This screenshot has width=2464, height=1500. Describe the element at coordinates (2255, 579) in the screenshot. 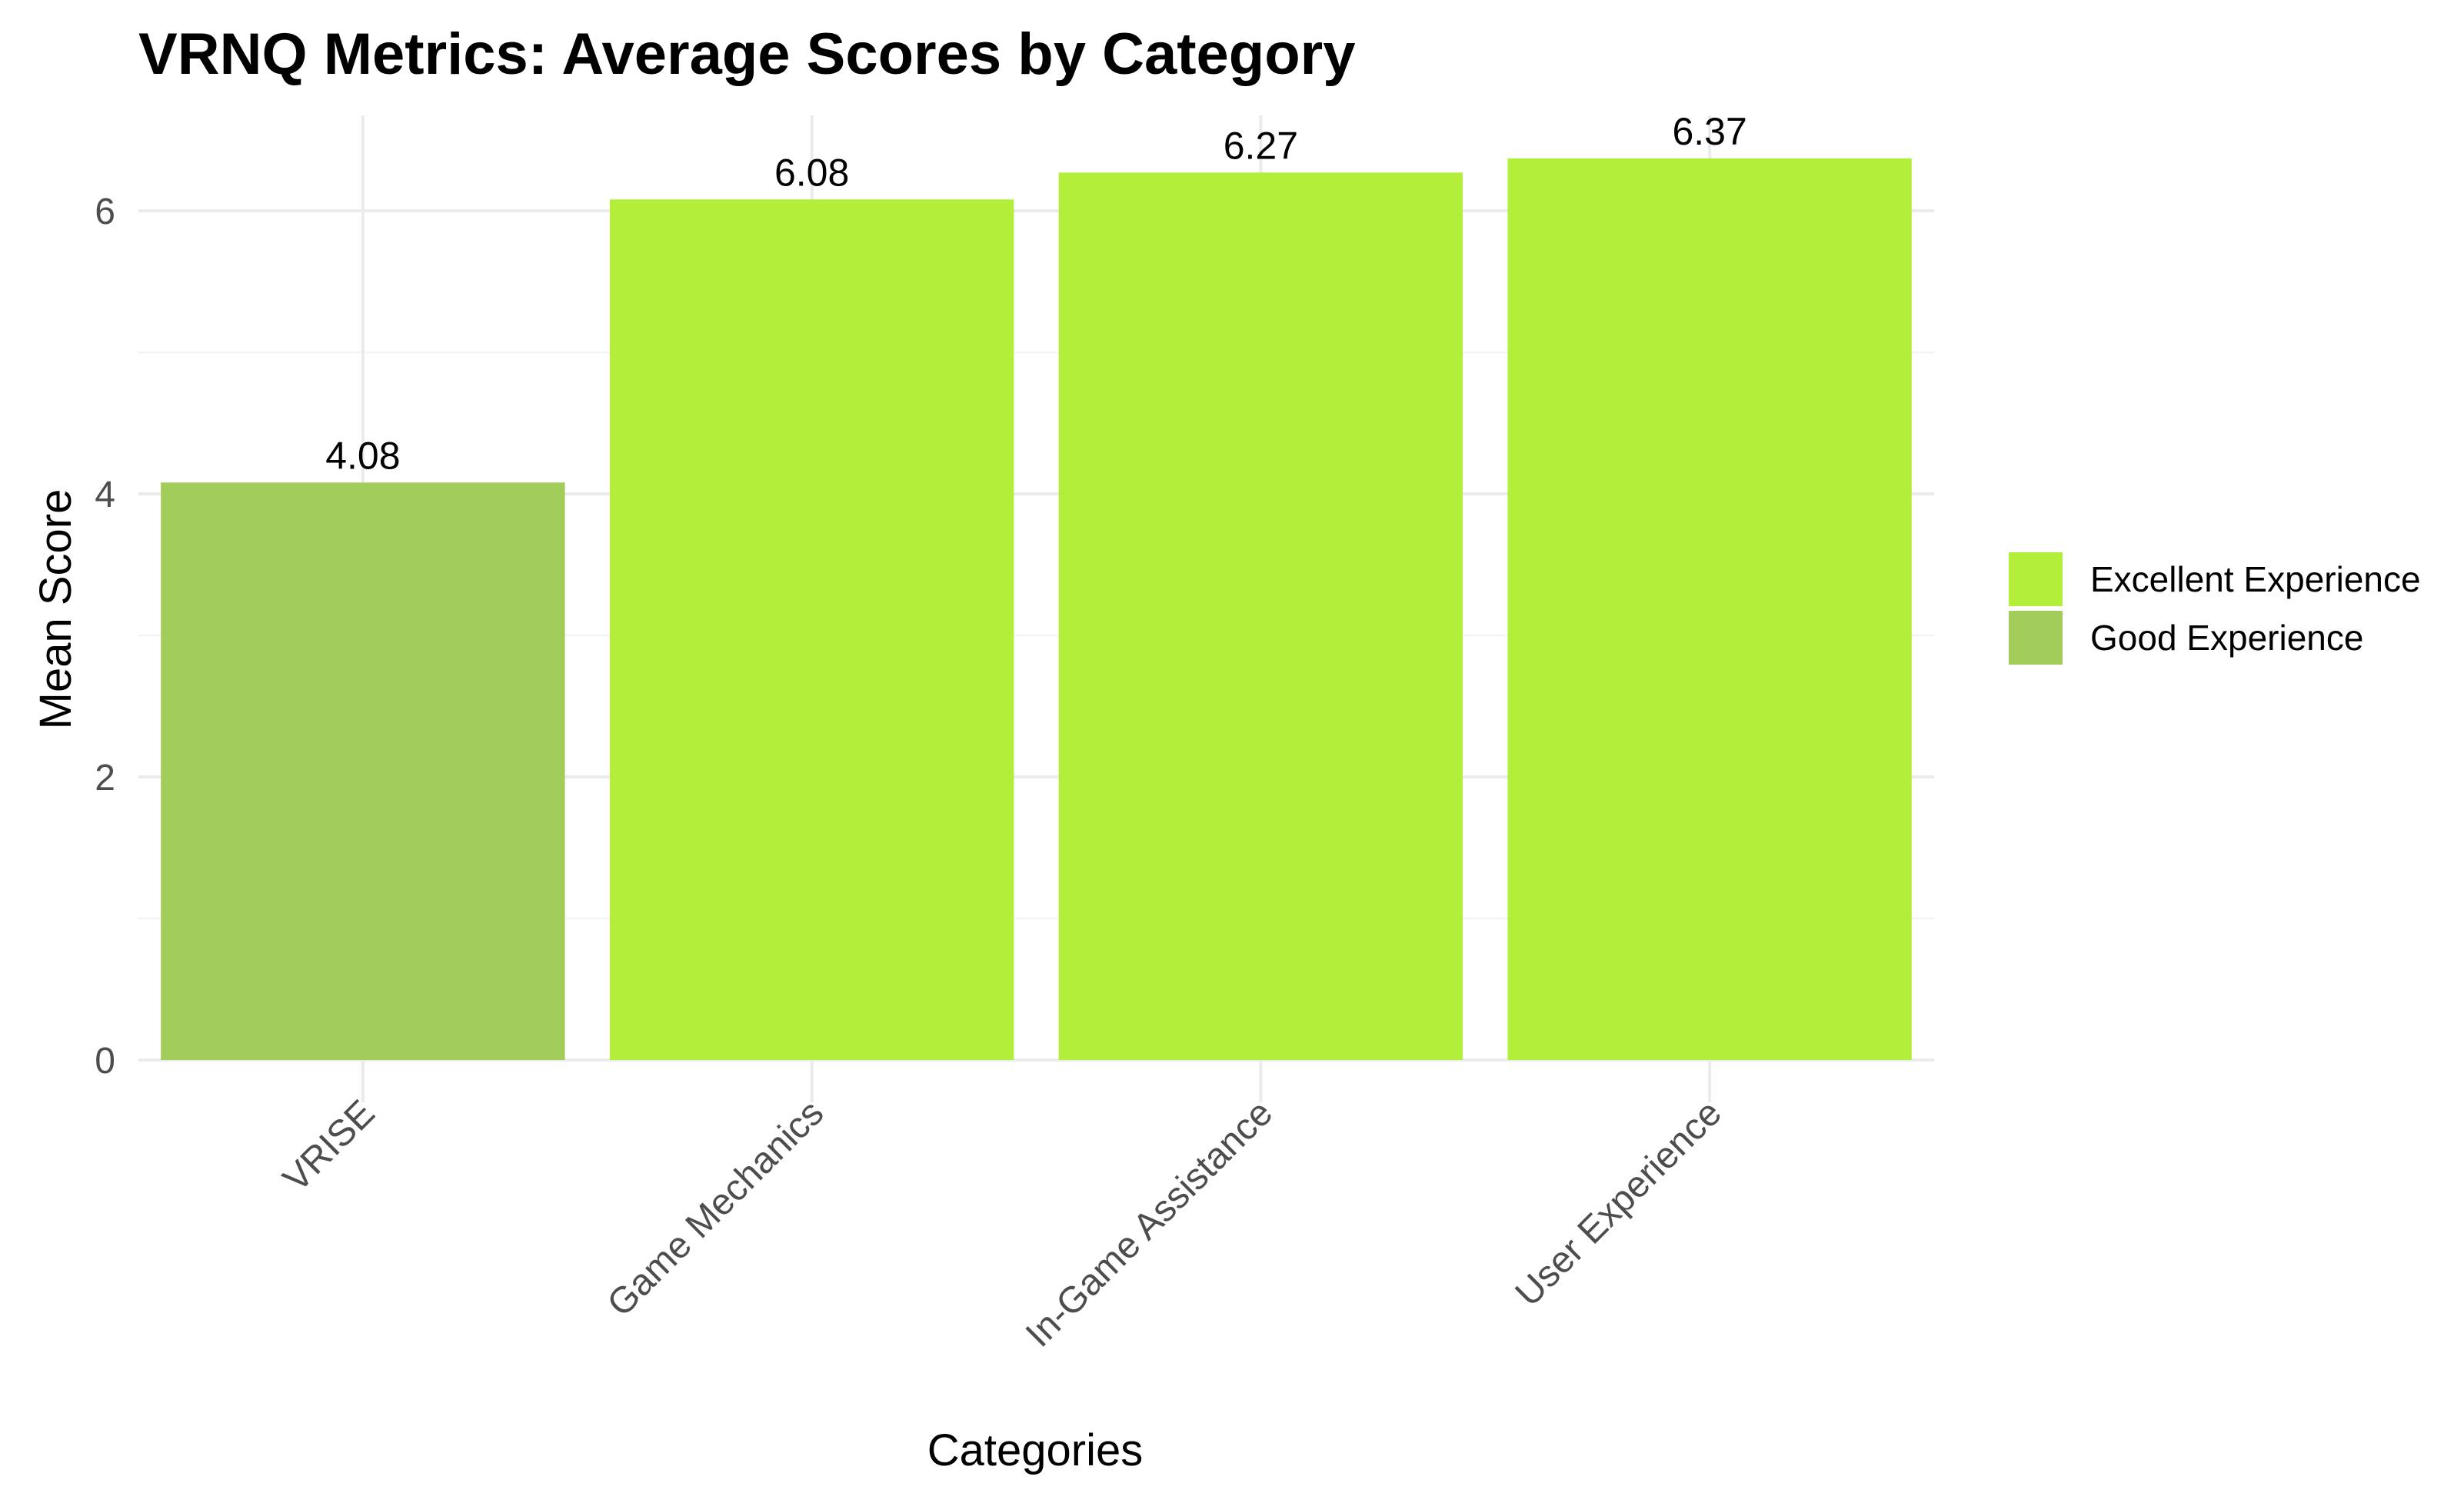

I see `legend-label: Excellent Experience` at that location.